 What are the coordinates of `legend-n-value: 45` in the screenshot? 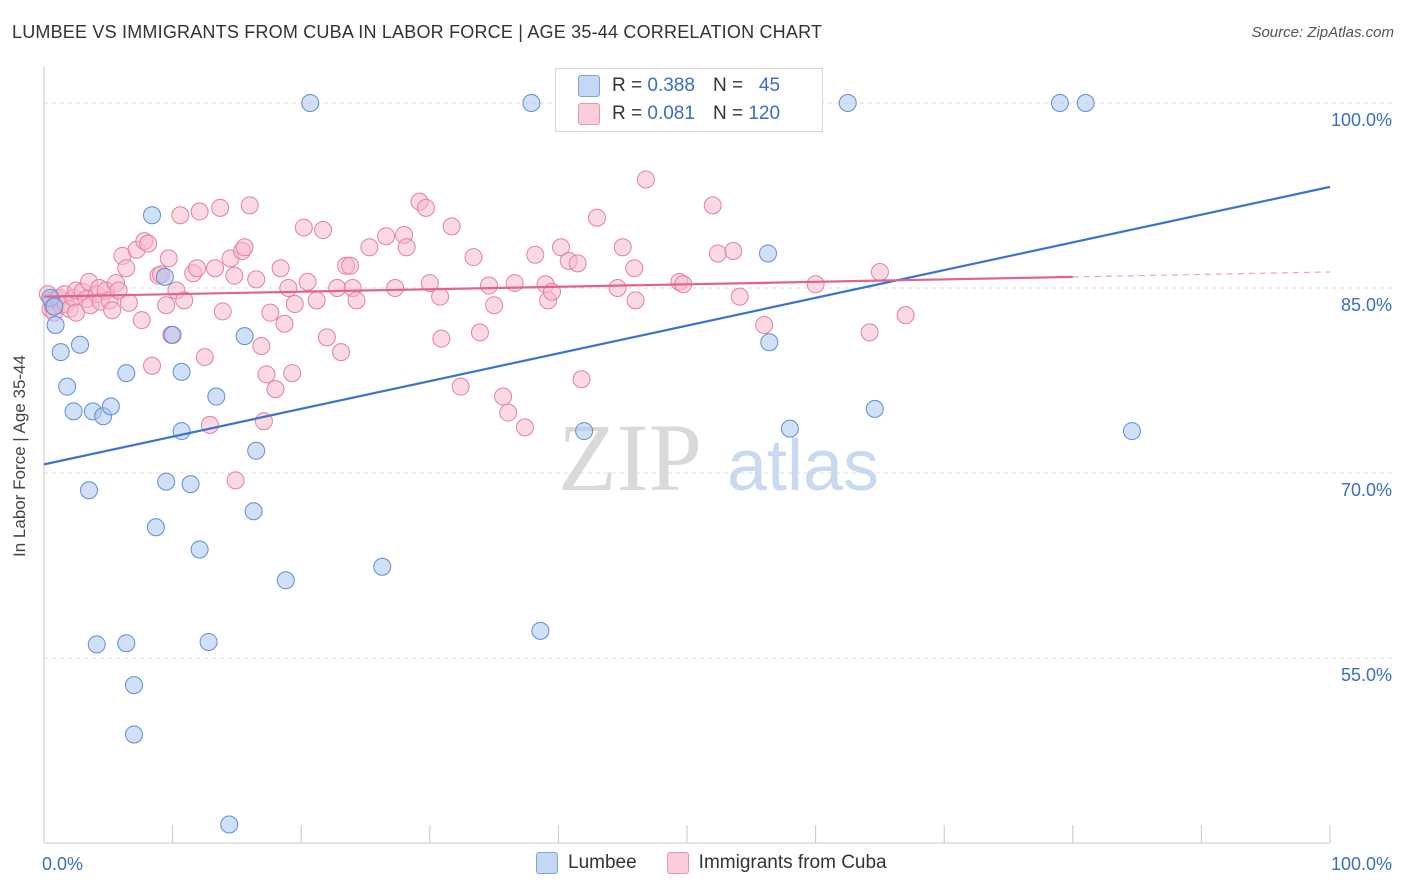 It's located at (769, 85).